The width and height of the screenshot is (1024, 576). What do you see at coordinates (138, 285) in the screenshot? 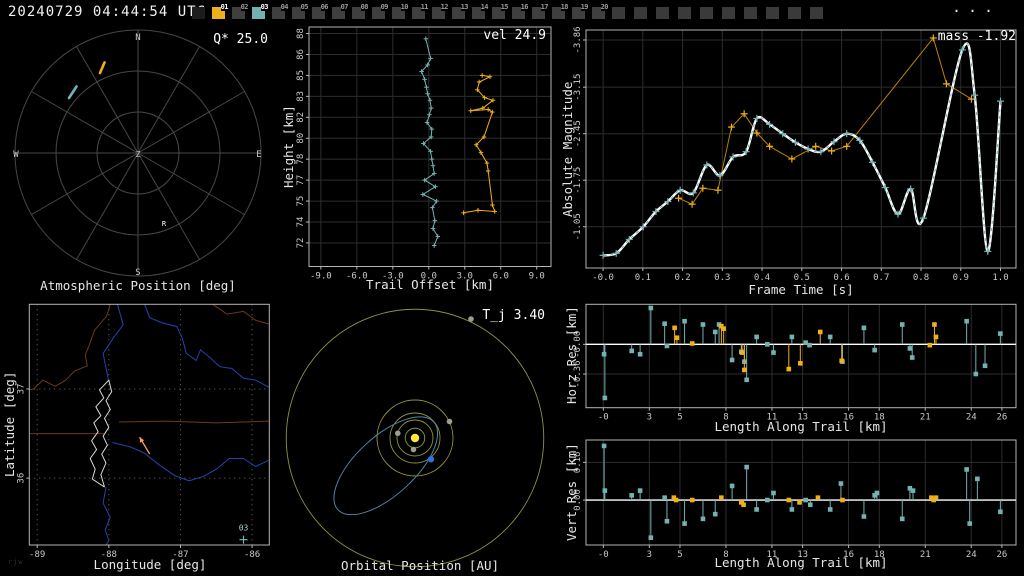
I see `atmospheric-x-axis-label: Atmospheric Position [deg]` at bounding box center [138, 285].